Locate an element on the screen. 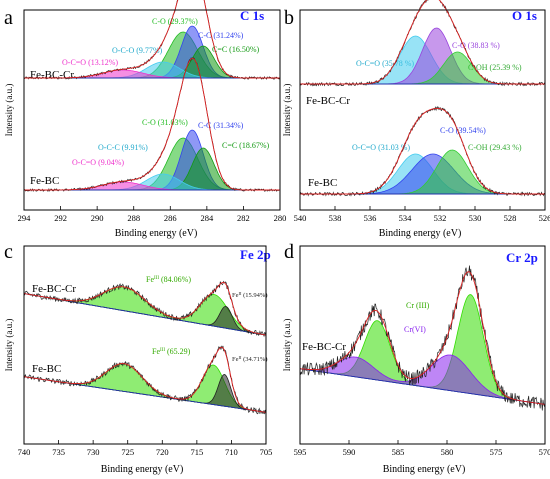  sample-label-fe-bc-b: Fe-BC is located at coordinates (322, 183).